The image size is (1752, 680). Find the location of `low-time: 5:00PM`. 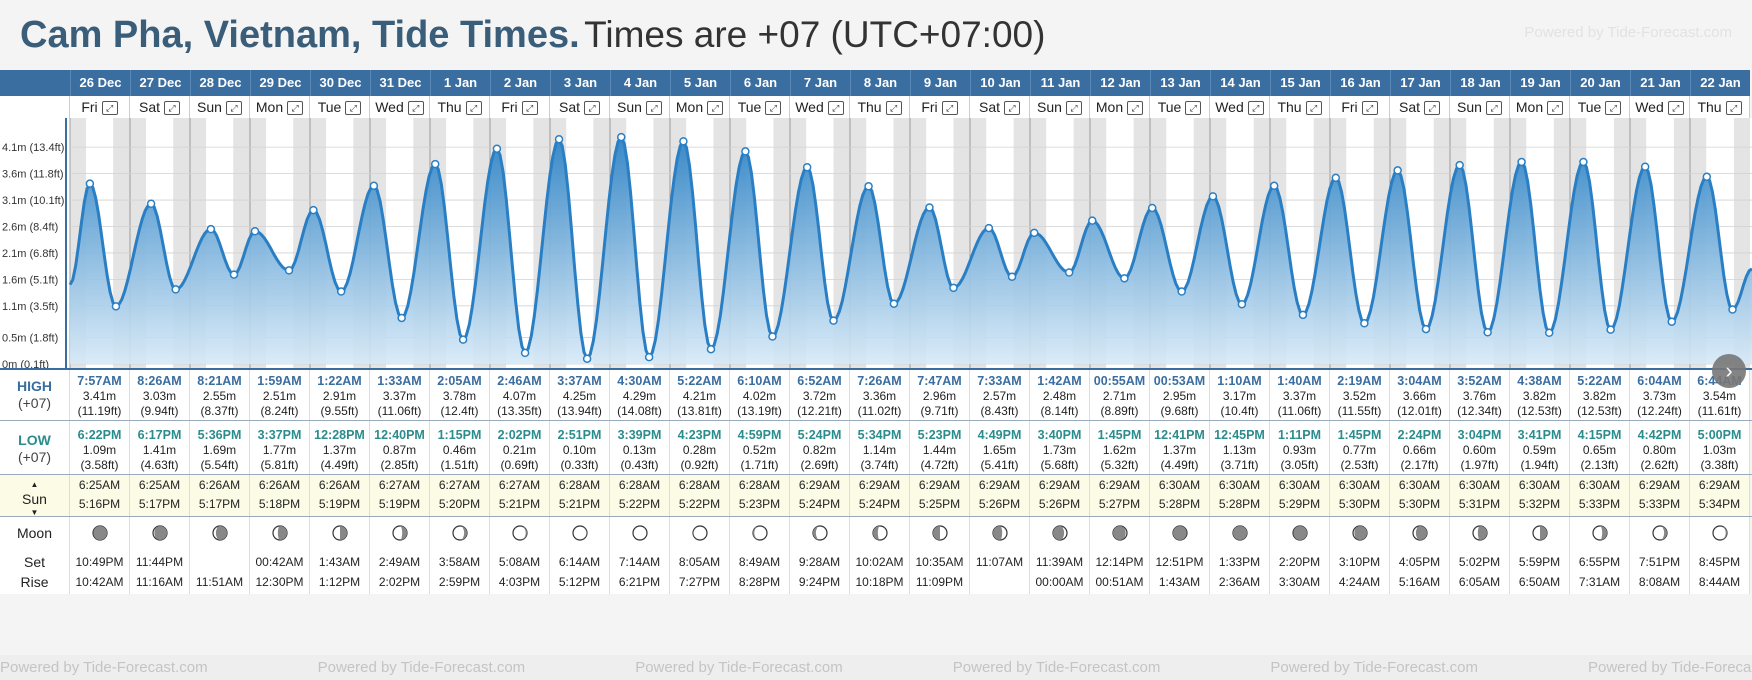

low-time: 5:00PM is located at coordinates (1719, 435).